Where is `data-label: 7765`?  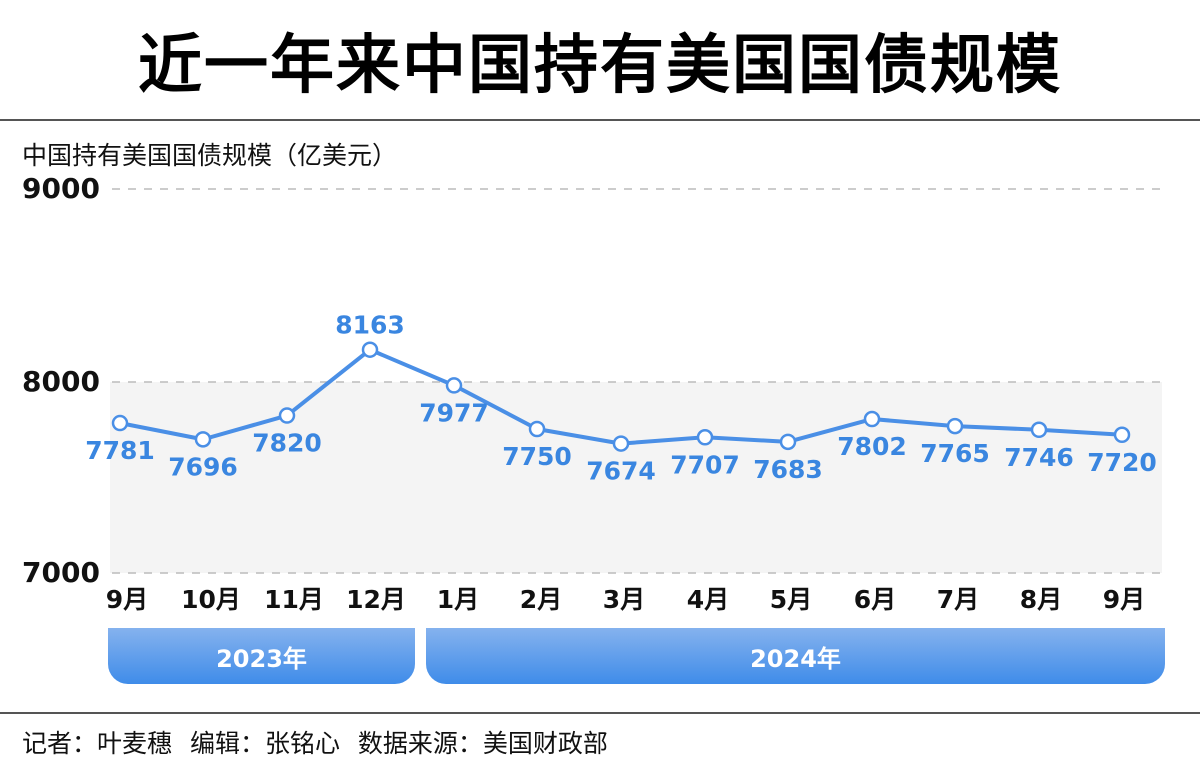
data-label: 7765 is located at coordinates (955, 453).